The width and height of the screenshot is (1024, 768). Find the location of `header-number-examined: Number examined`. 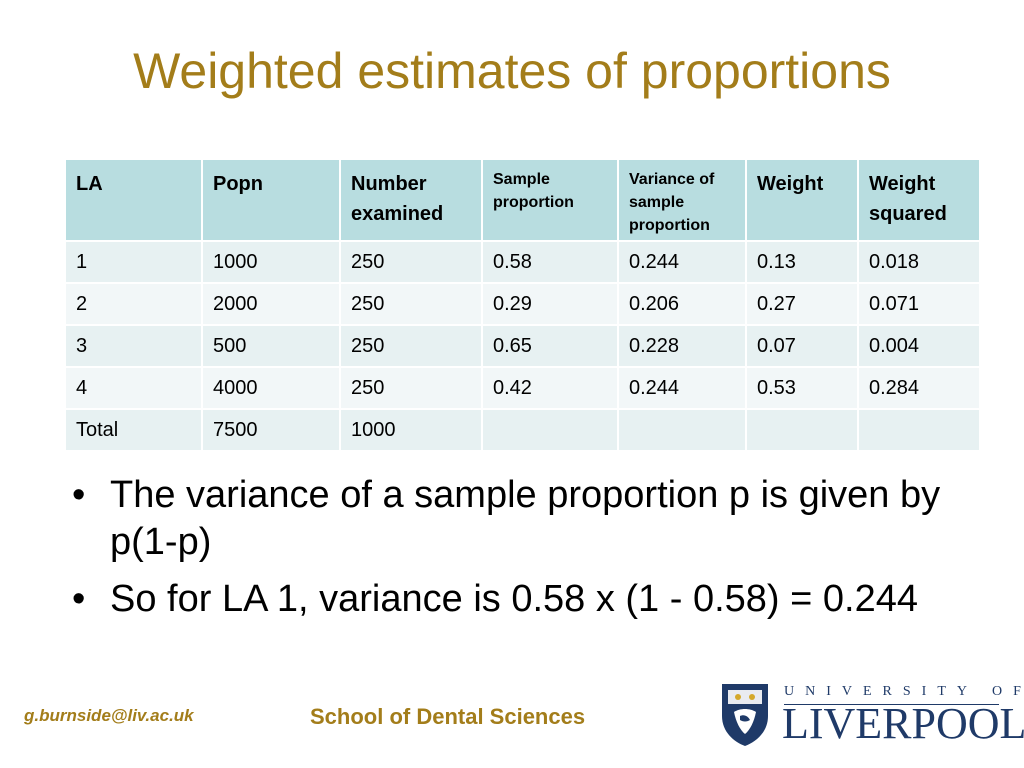

header-number-examined: Number examined is located at coordinates (411, 200).